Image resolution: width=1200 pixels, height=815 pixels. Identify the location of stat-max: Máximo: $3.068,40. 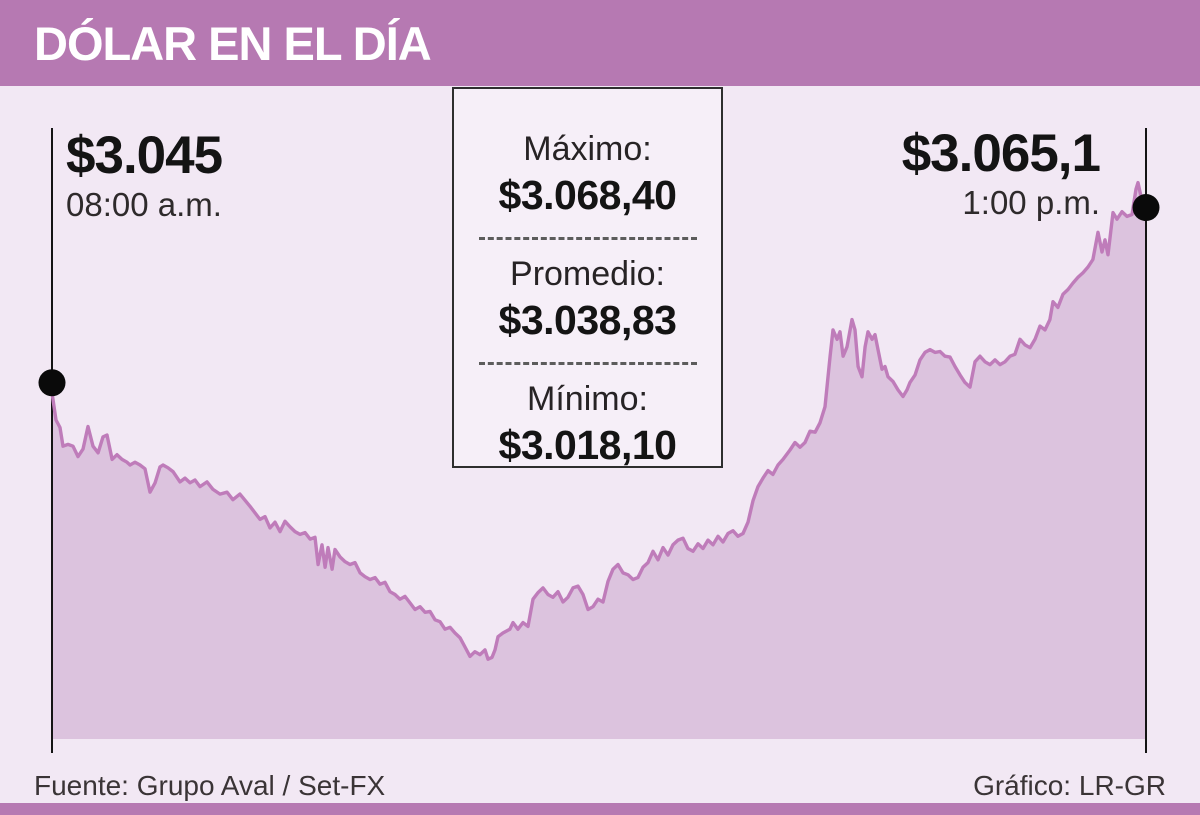
(588, 175).